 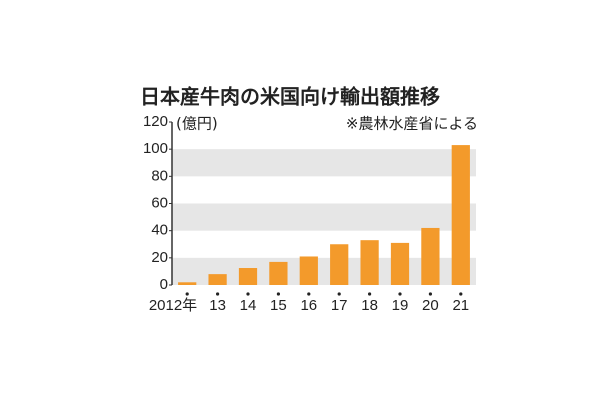 I want to click on x-tick-label: 17, so click(x=339, y=305).